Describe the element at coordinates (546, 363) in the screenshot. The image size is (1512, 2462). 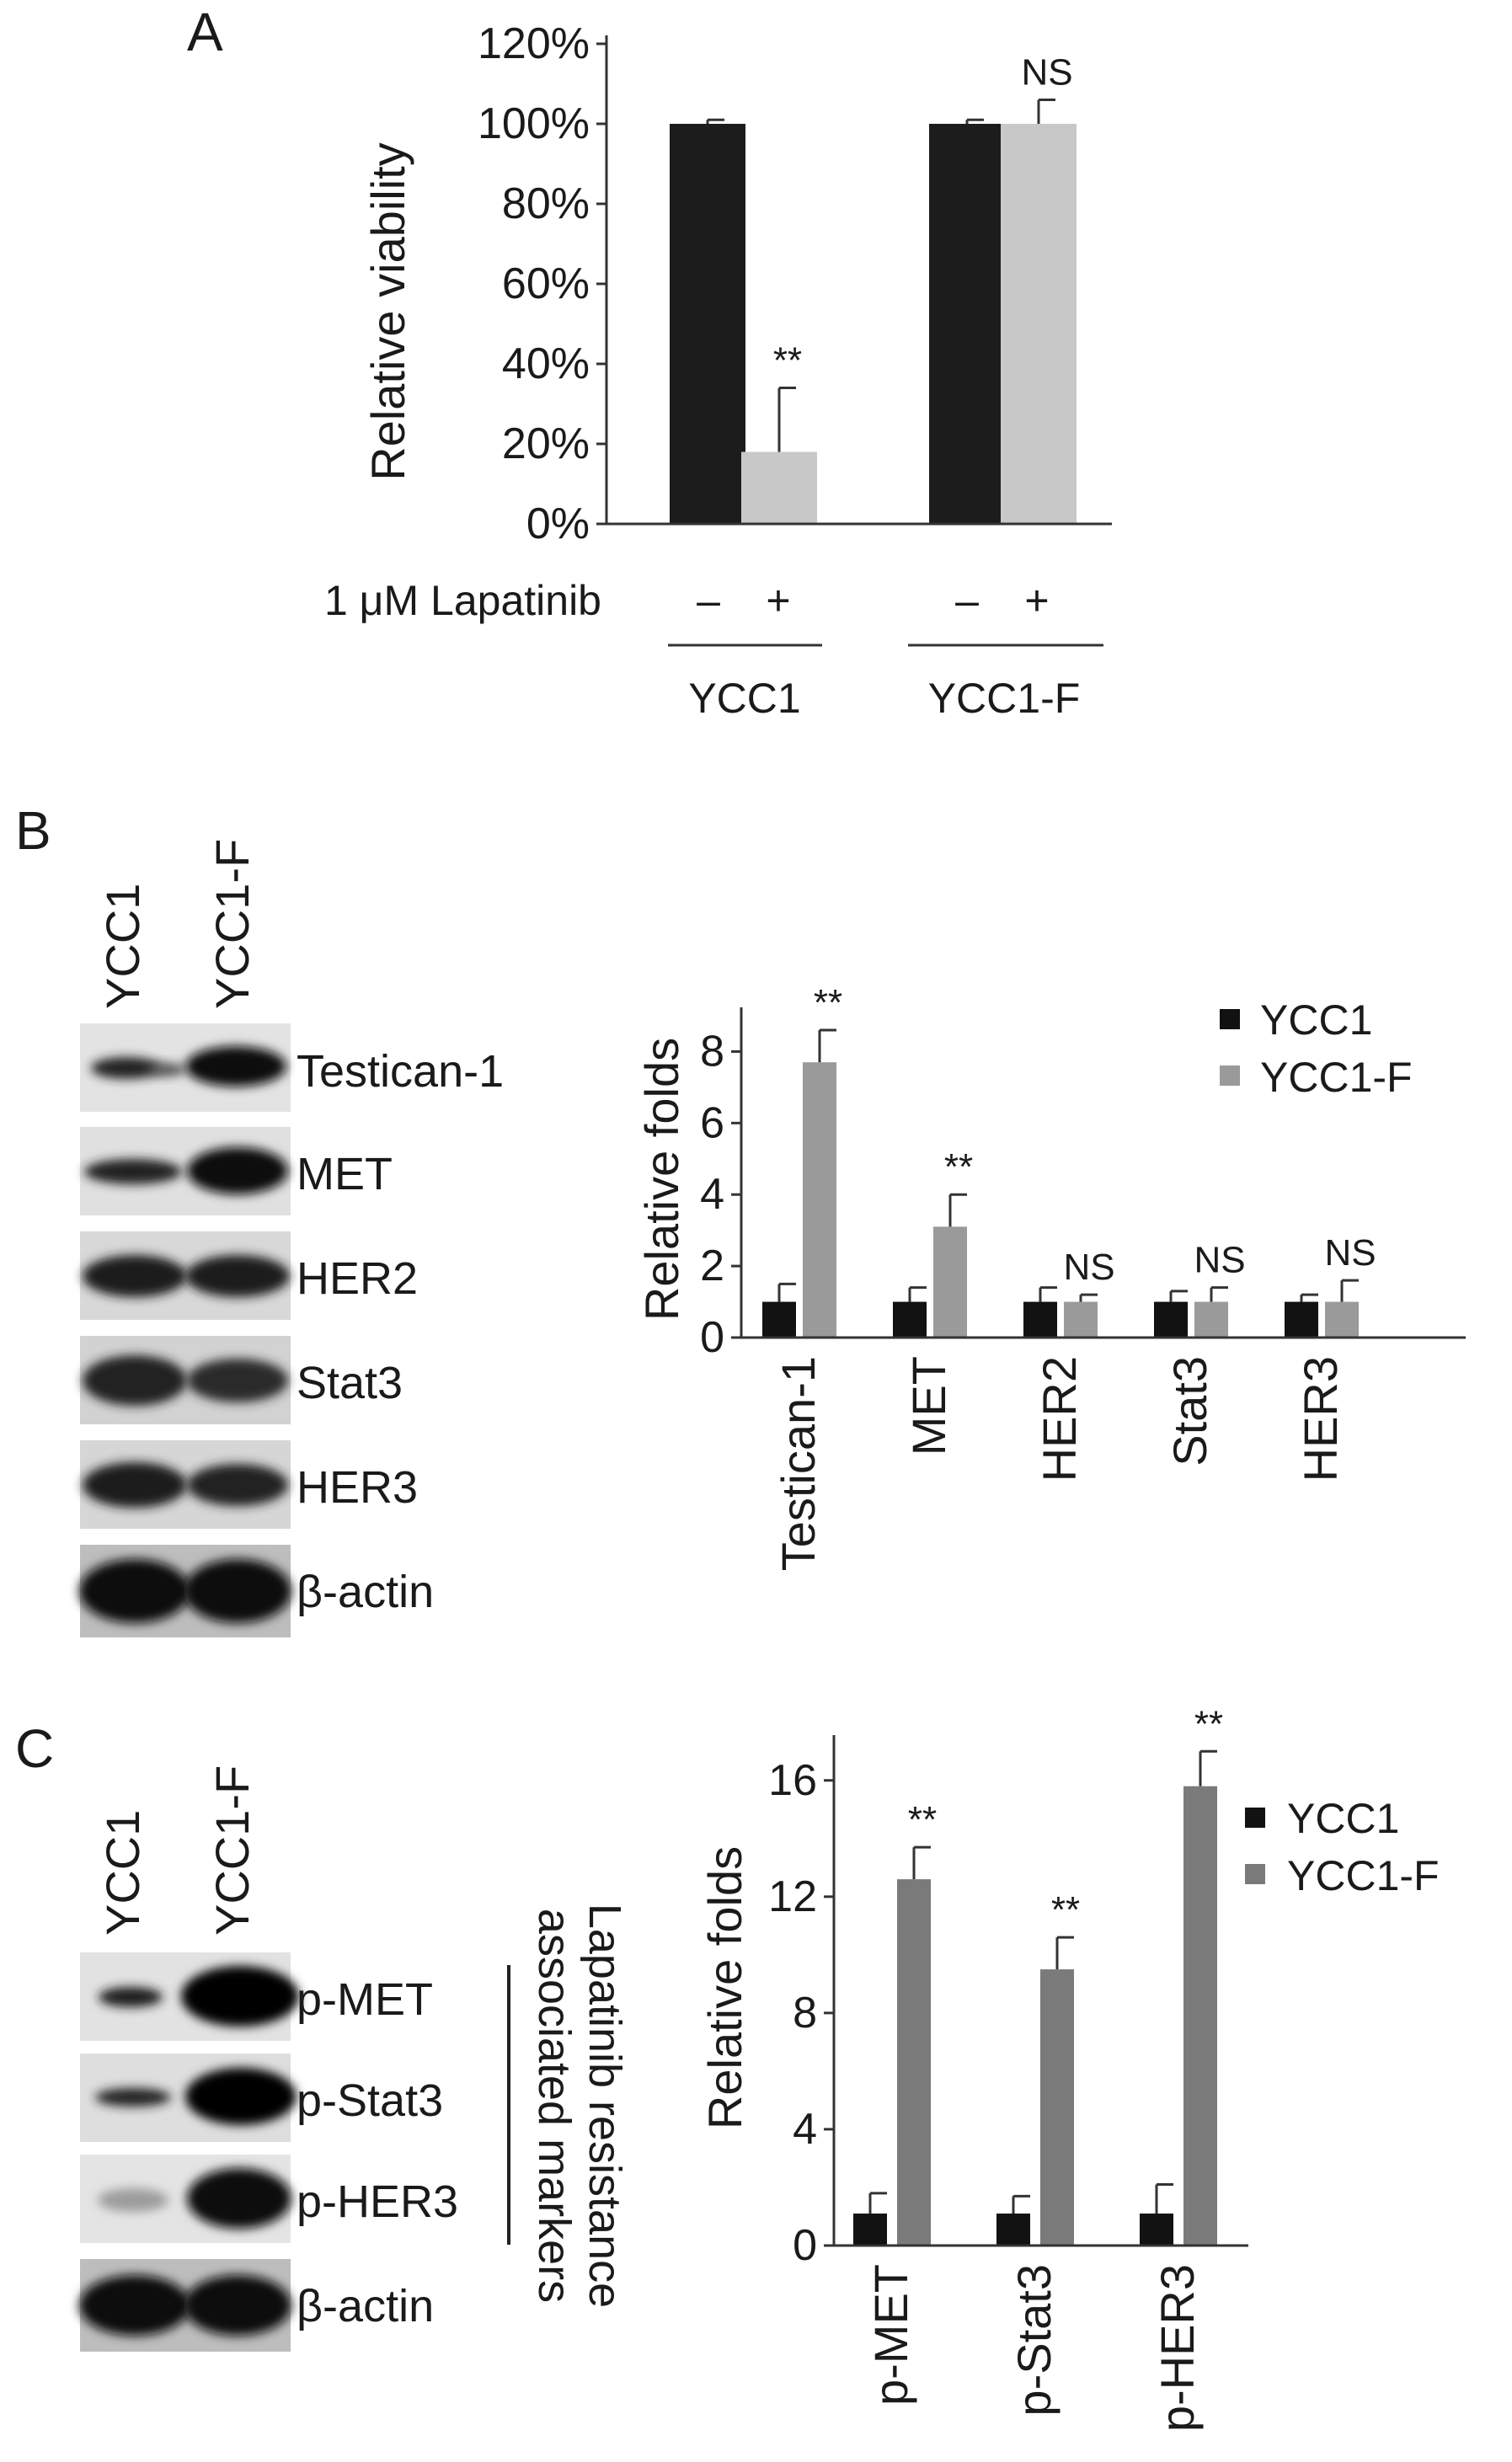
I see `panel-a-y-tick-label: 40%` at that location.